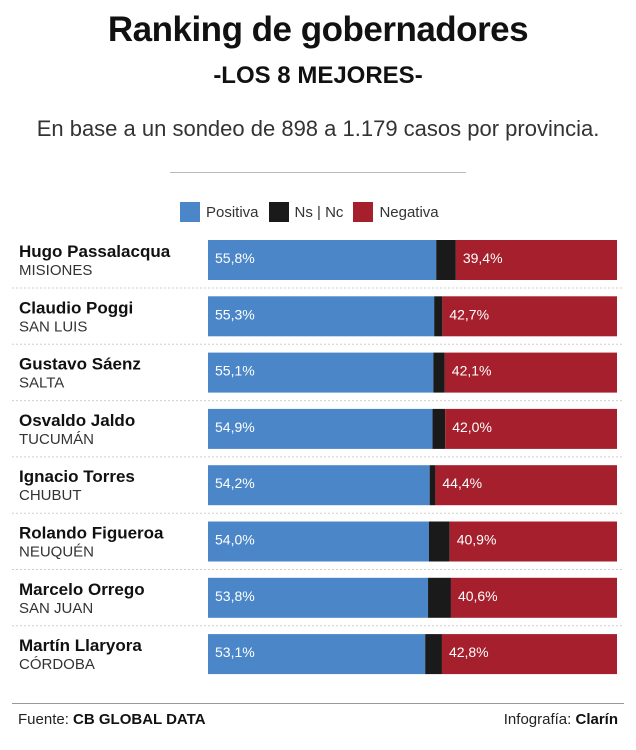 The image size is (636, 750). Describe the element at coordinates (76, 307) in the screenshot. I see `governor-name: Claudio Poggi` at that location.